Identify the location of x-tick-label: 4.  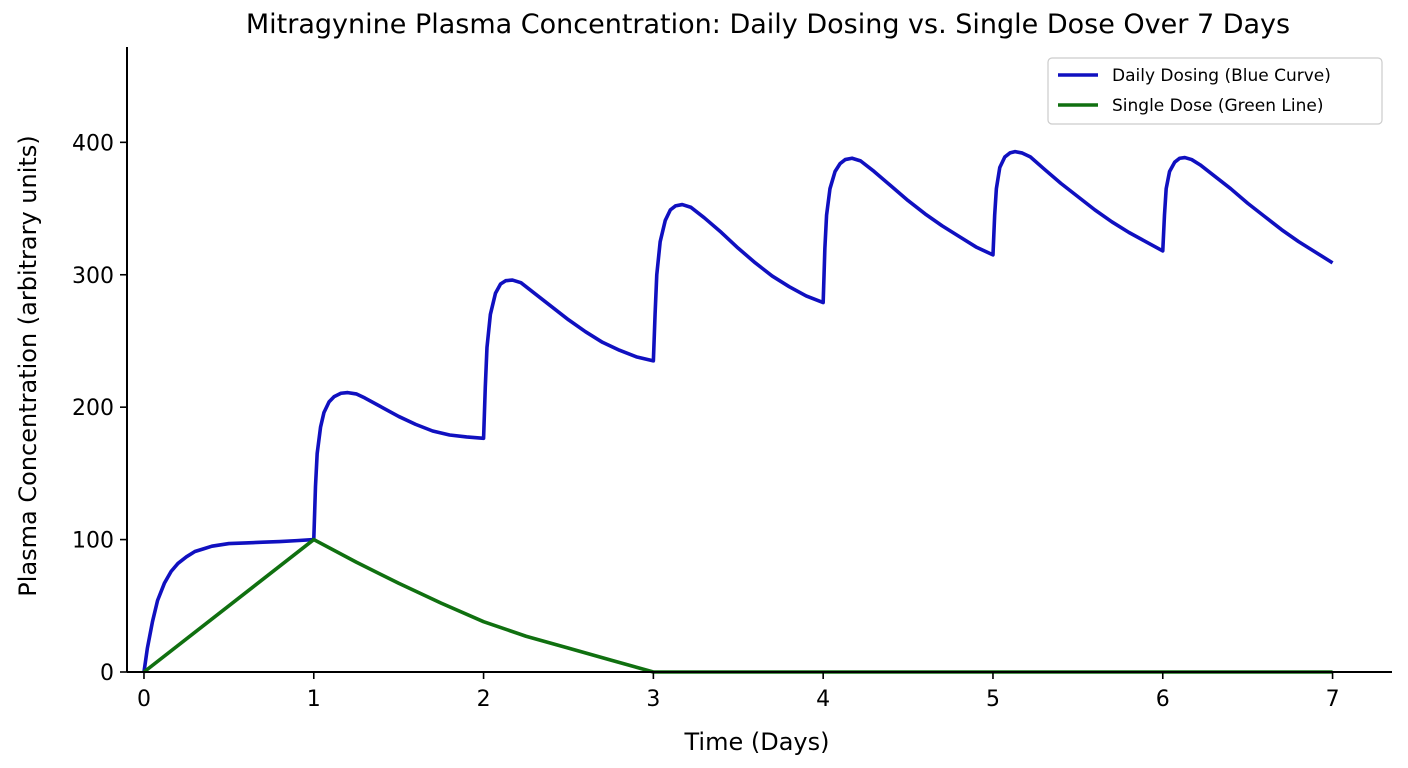
(823, 699).